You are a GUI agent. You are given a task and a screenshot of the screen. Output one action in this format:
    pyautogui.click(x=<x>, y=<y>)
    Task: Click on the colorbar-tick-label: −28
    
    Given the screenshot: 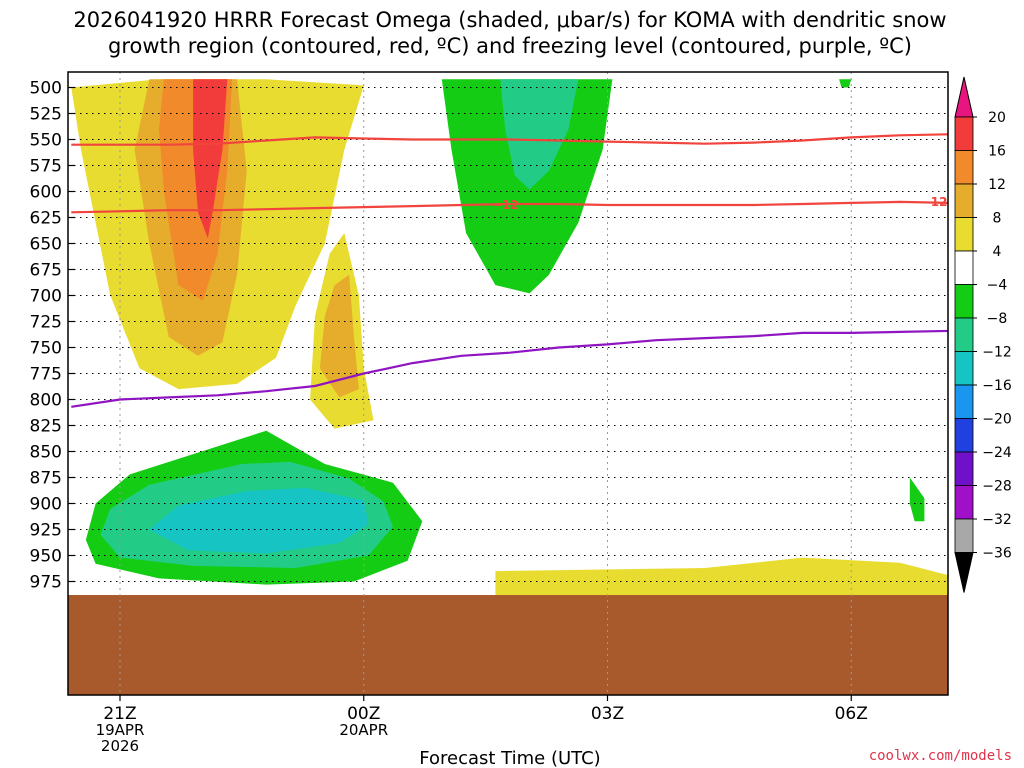 What is the action you would take?
    pyautogui.click(x=997, y=487)
    